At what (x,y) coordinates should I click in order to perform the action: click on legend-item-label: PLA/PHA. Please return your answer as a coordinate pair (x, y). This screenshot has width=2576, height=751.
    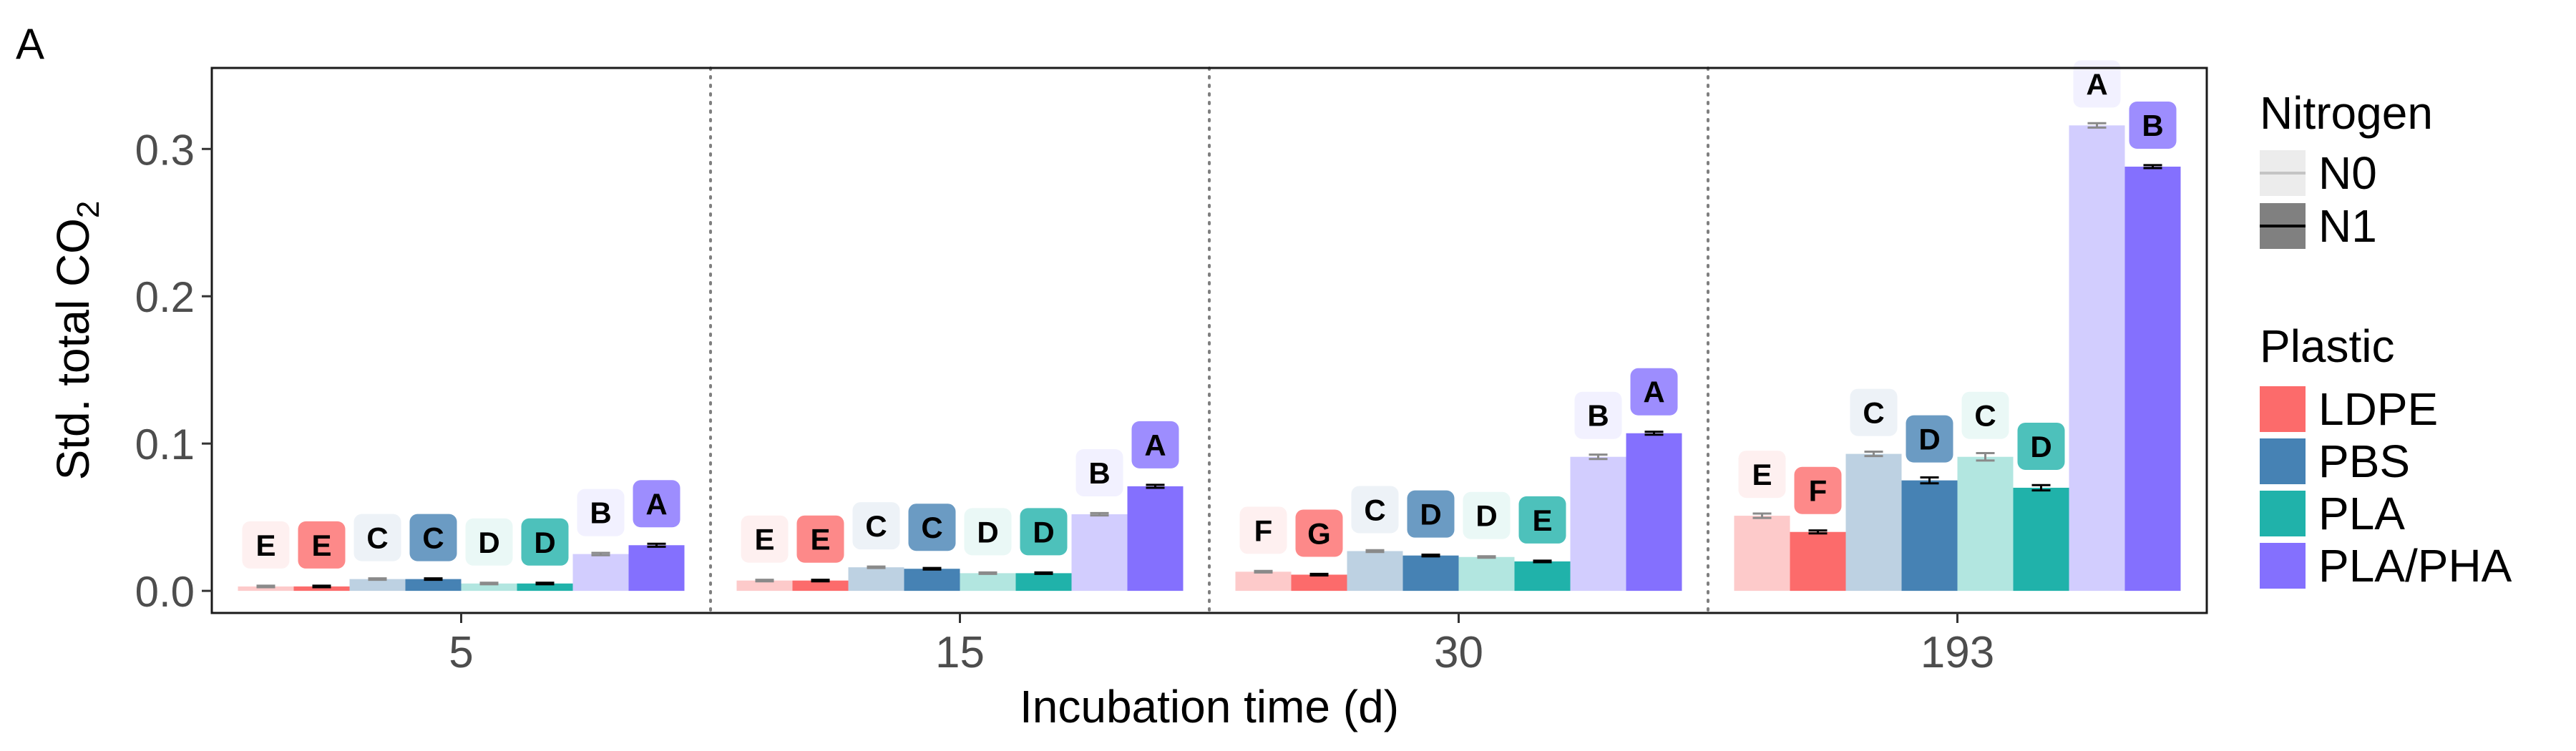
    Looking at the image, I should click on (2415, 566).